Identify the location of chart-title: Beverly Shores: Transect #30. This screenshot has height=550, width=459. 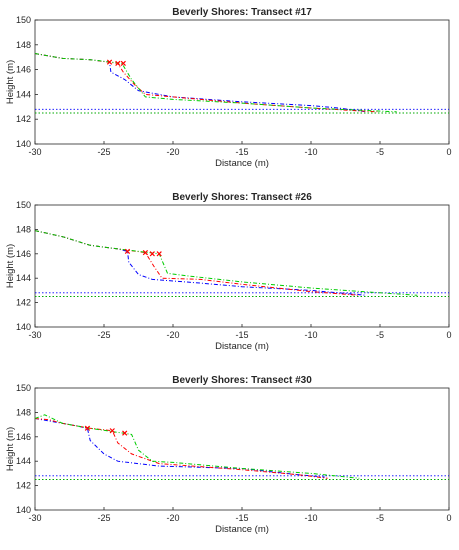
(242, 380).